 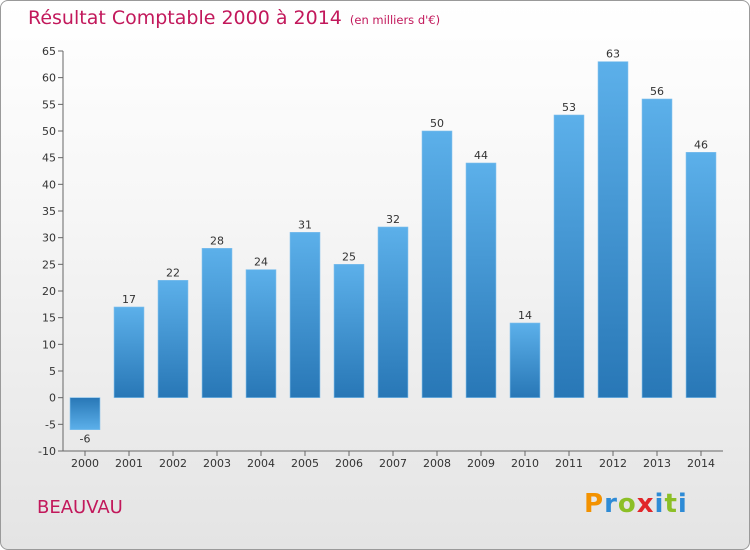 What do you see at coordinates (613, 54) in the screenshot?
I see `data-label: 63` at bounding box center [613, 54].